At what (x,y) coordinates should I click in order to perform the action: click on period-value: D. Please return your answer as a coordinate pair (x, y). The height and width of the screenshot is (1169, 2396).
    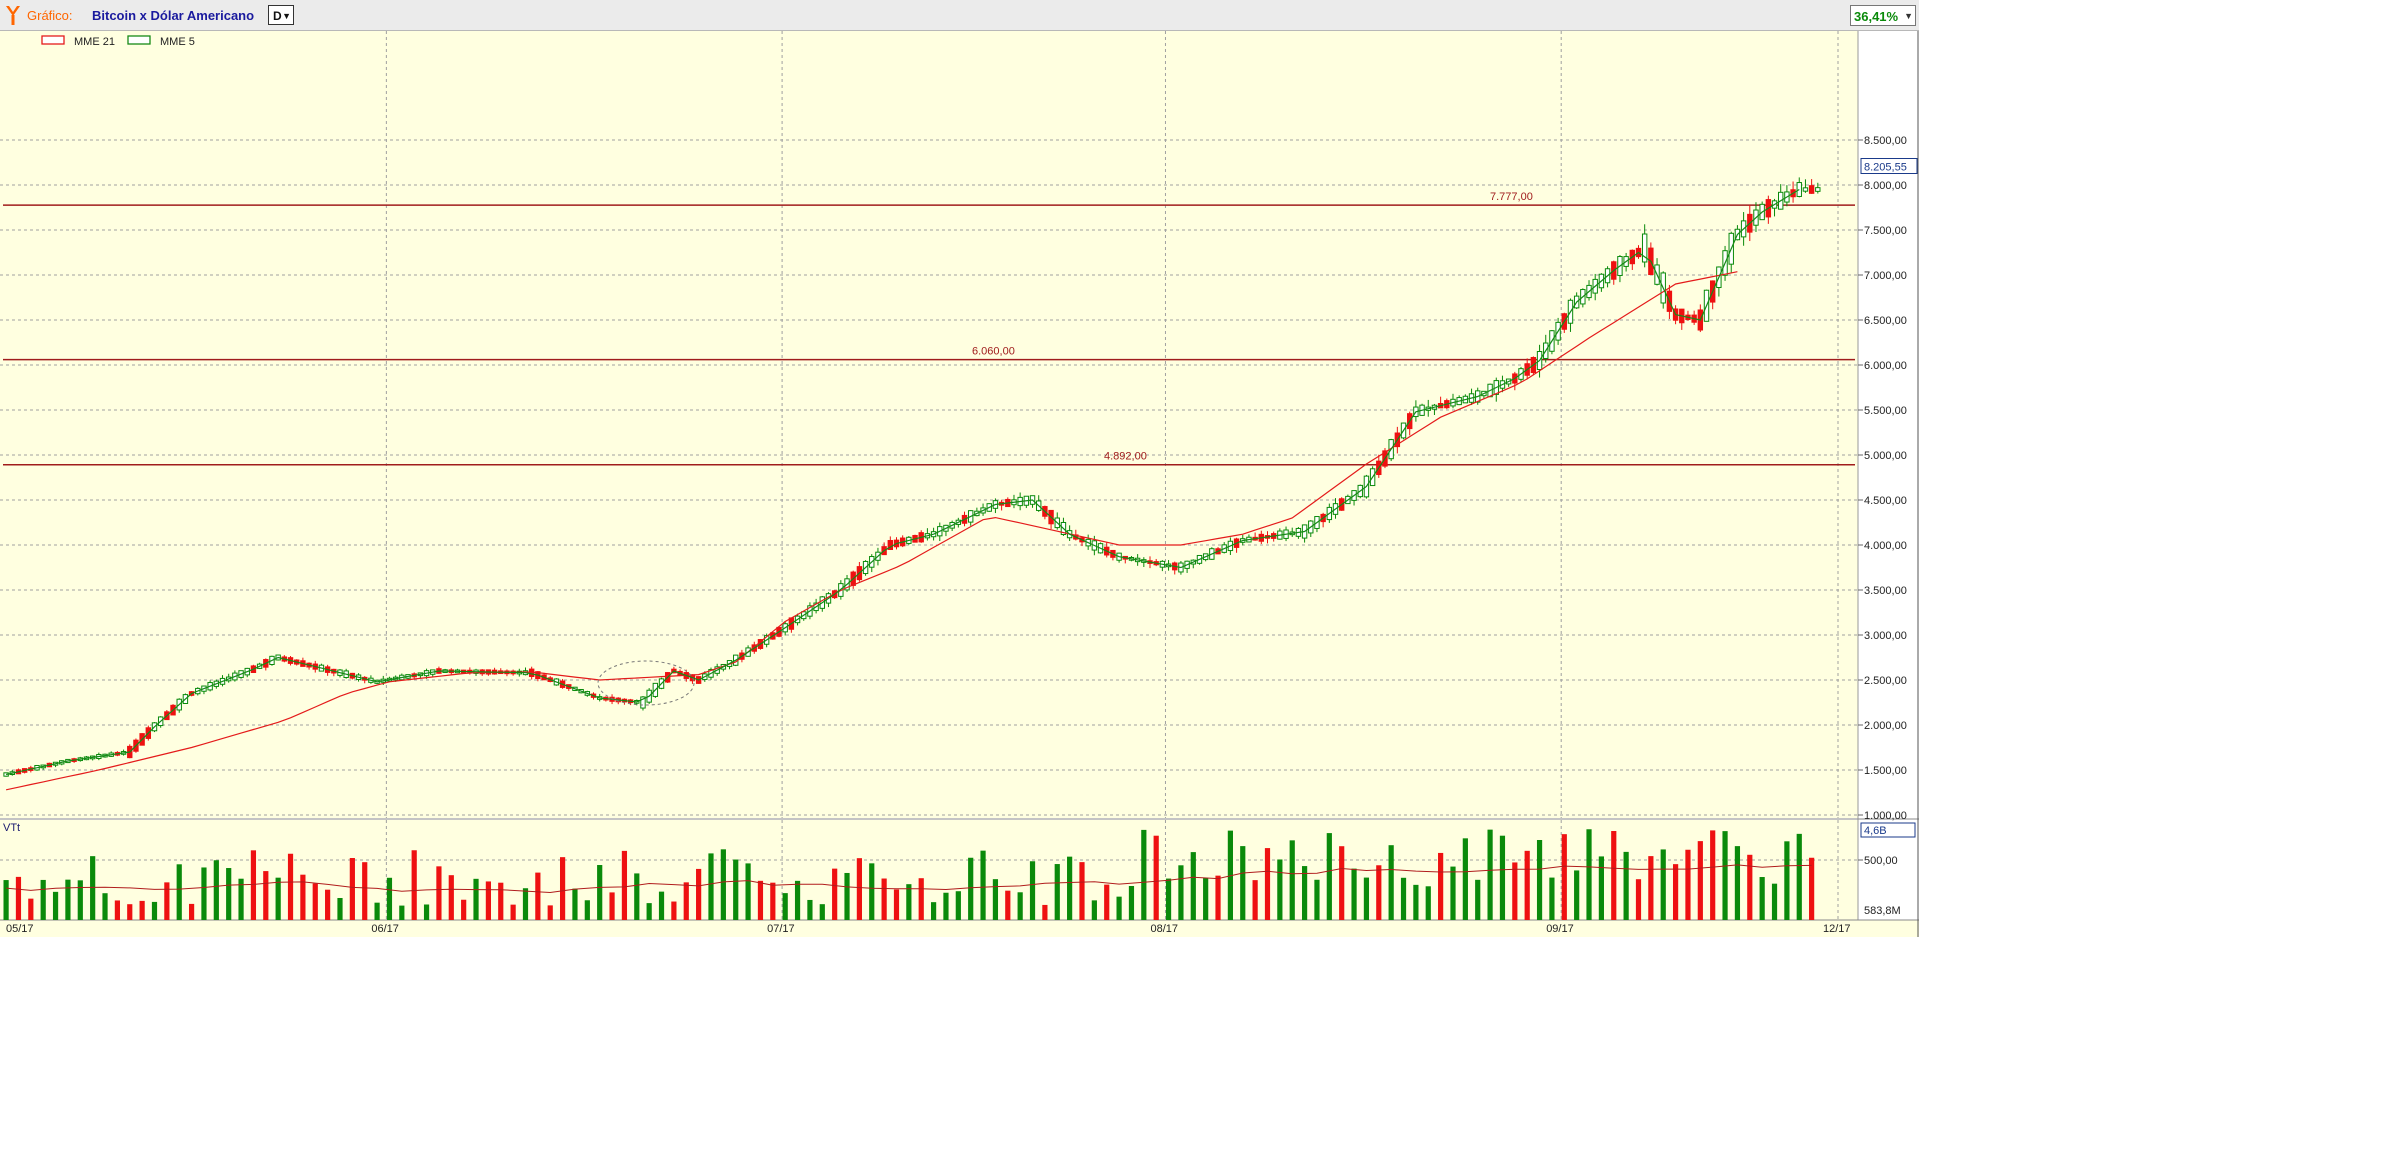
    Looking at the image, I should click on (277, 16).